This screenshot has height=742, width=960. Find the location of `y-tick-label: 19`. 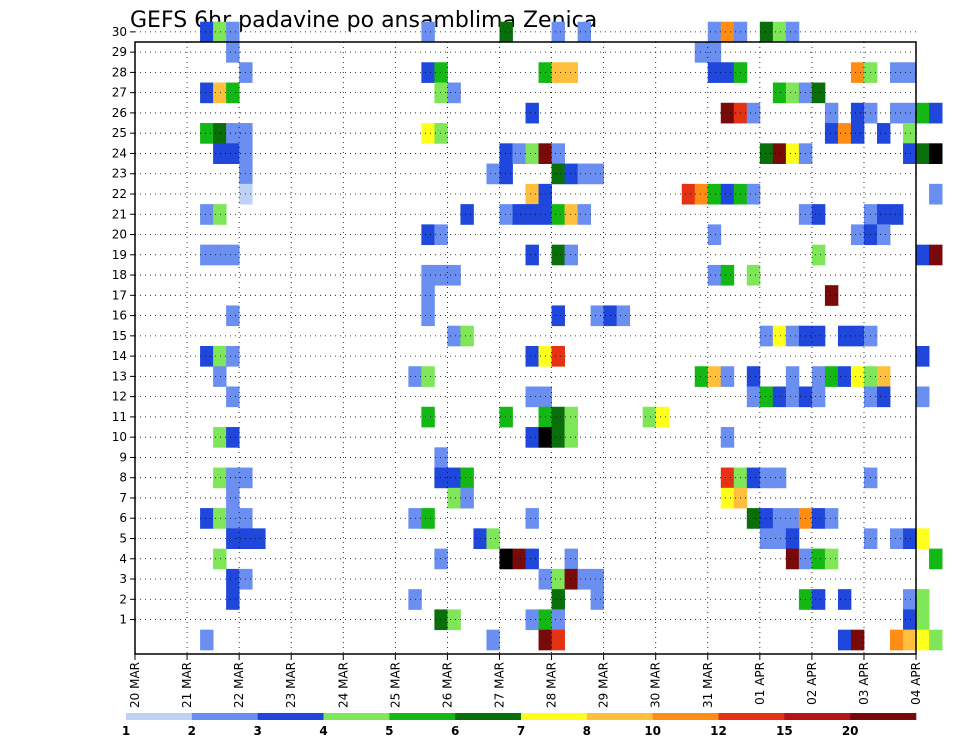

y-tick-label: 19 is located at coordinates (119, 255).